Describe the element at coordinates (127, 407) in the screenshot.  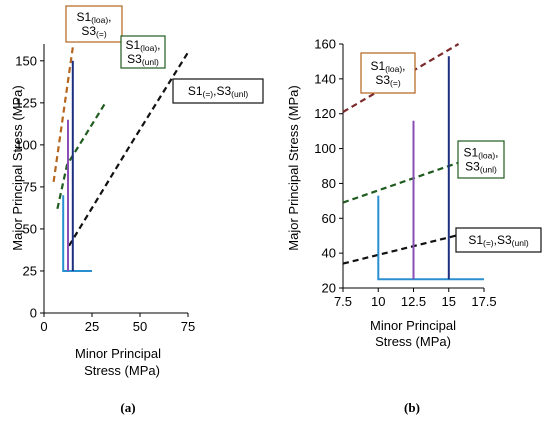
I see `panel-label: (a)` at that location.